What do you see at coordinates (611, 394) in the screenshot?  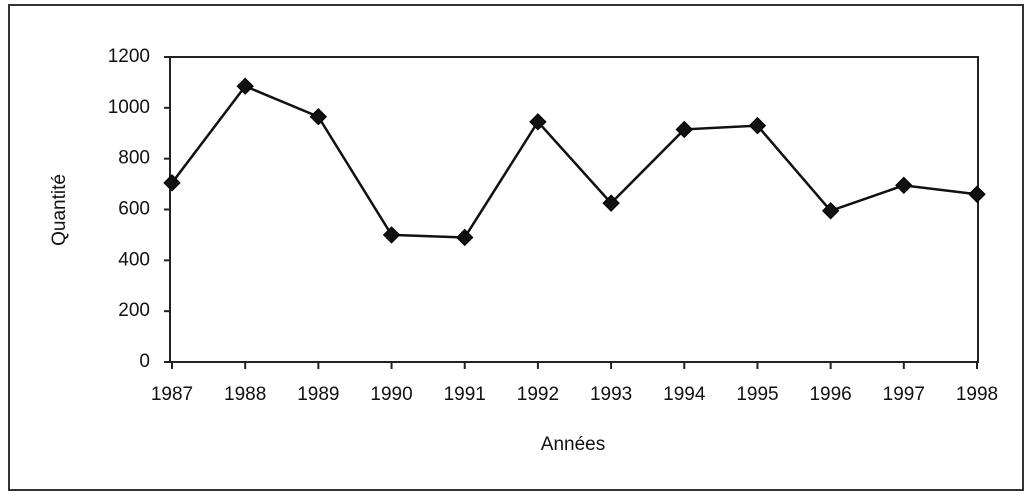 I see `x-tick-label: 1993` at bounding box center [611, 394].